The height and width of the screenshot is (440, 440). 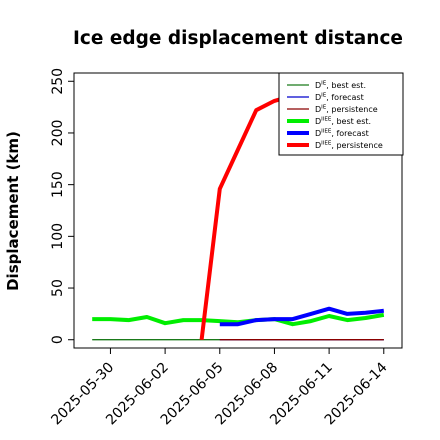 What do you see at coordinates (58, 133) in the screenshot?
I see `y-tick-label: 200` at bounding box center [58, 133].